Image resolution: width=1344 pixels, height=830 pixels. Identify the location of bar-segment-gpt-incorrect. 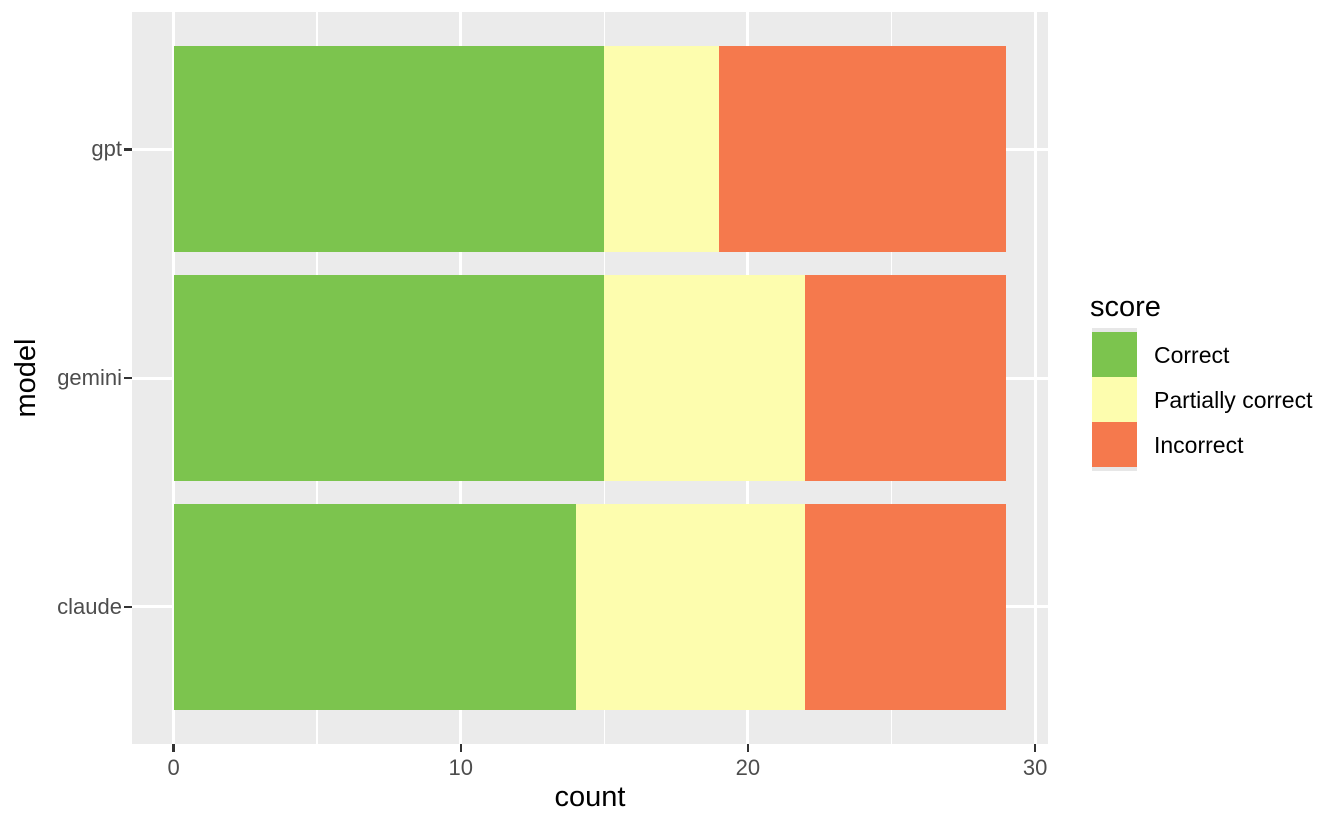
(863, 149).